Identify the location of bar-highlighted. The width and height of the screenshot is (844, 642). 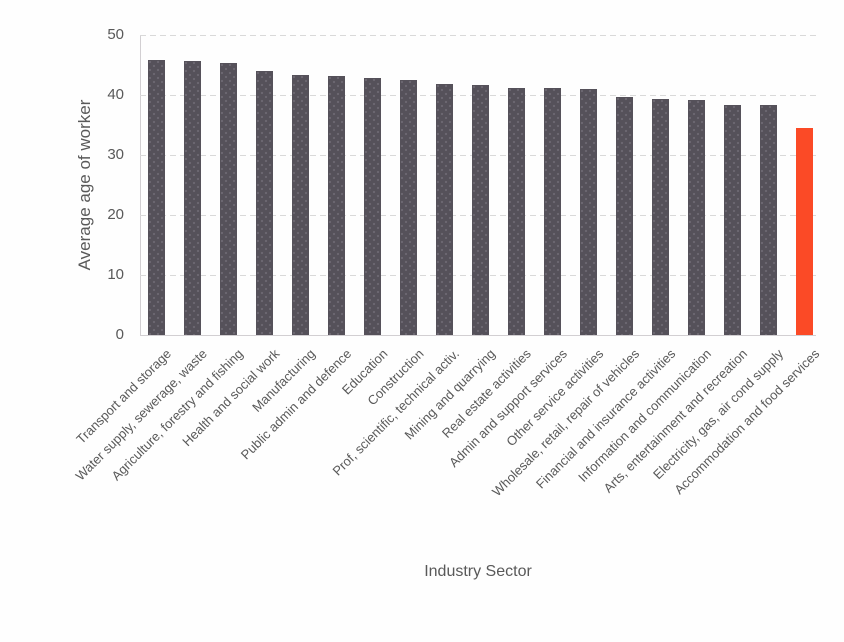
(804, 231).